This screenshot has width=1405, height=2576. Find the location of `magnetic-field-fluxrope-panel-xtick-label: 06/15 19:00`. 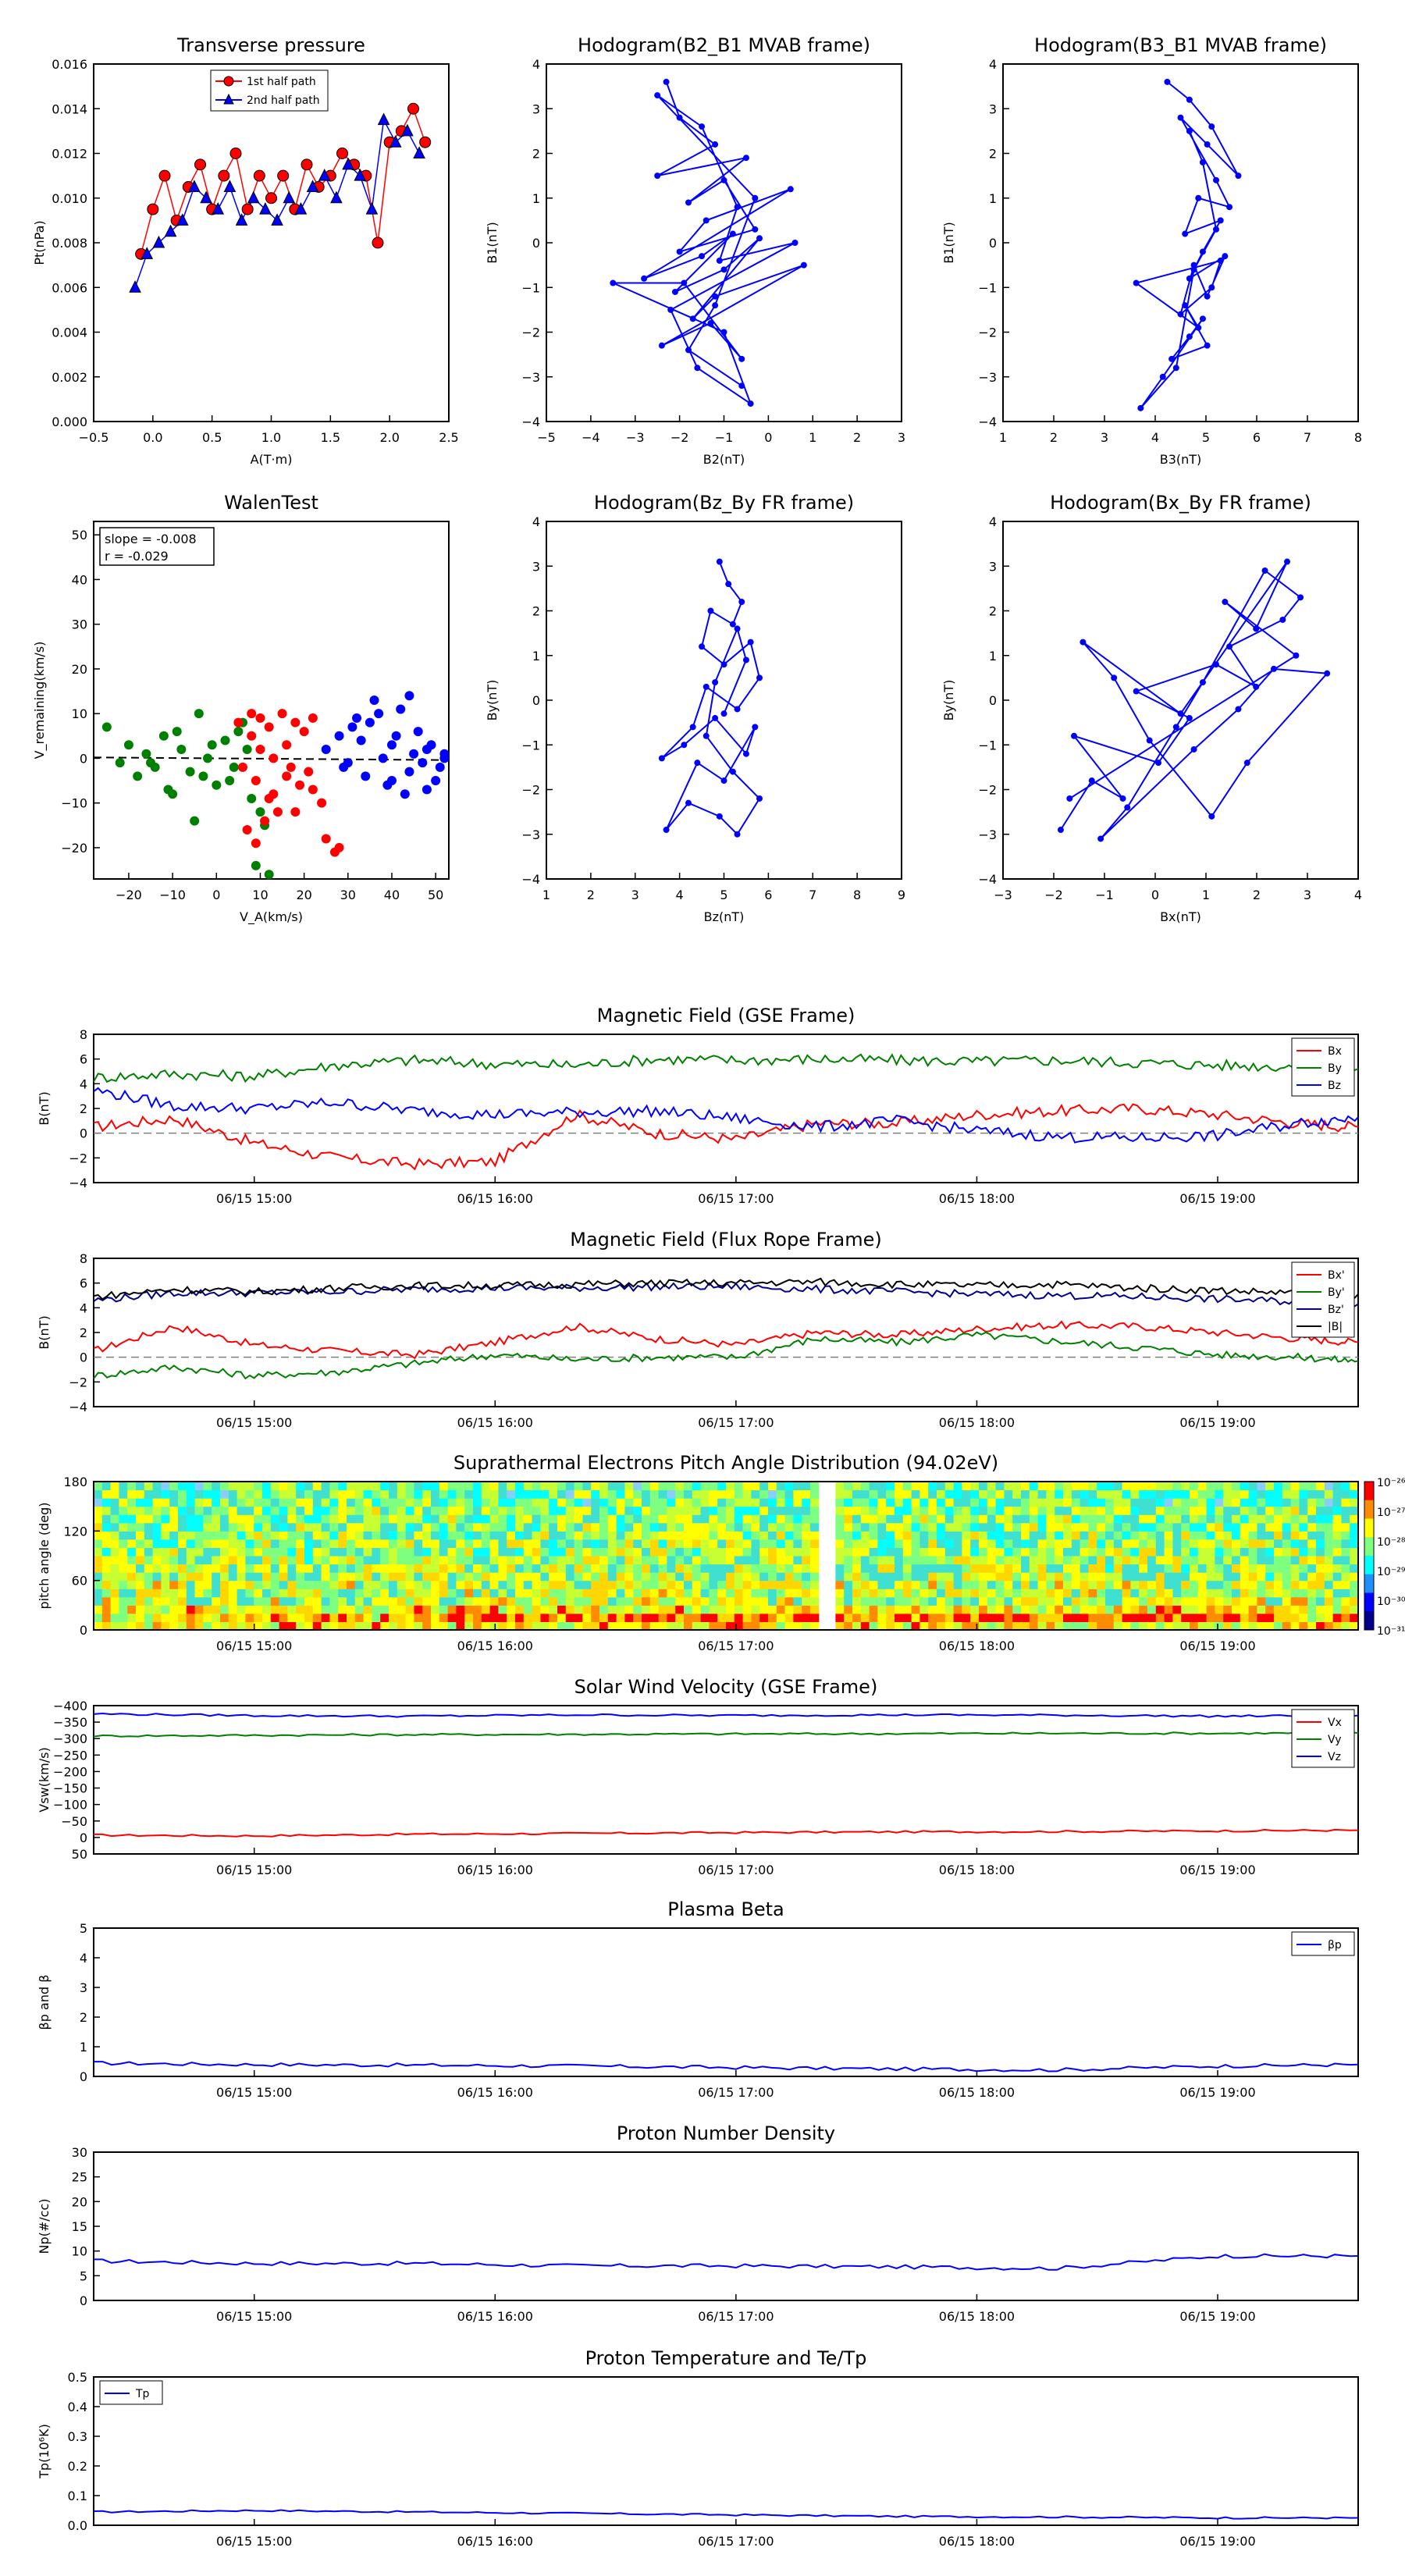

magnetic-field-fluxrope-panel-xtick-label: 06/15 19:00 is located at coordinates (1217, 1422).